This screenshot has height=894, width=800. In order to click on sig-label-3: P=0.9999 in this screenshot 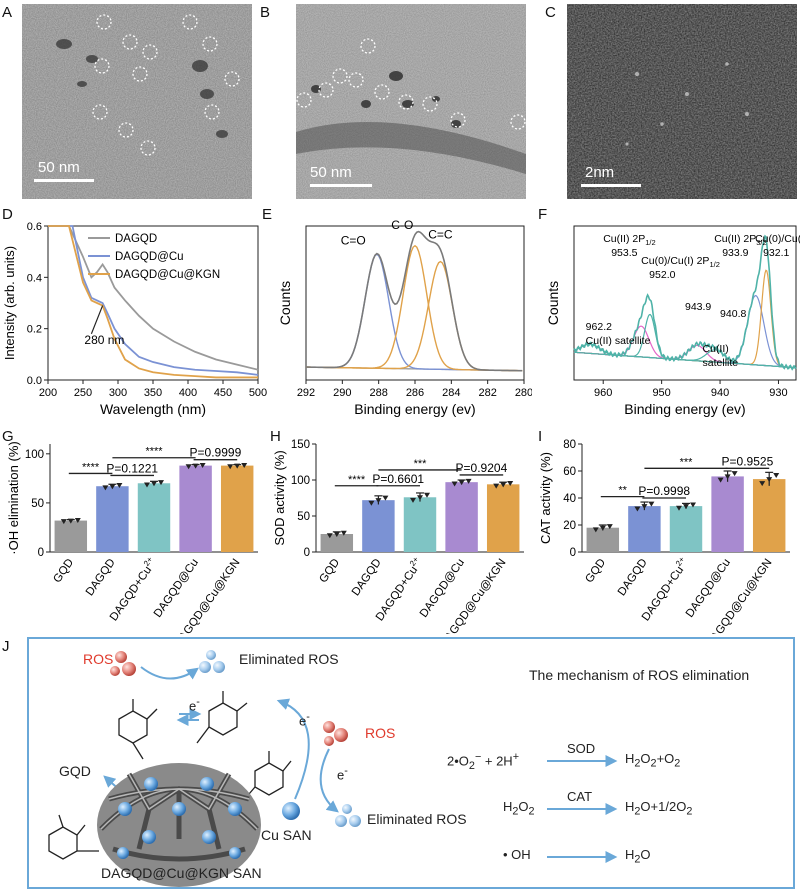, I will do `click(216, 453)`.